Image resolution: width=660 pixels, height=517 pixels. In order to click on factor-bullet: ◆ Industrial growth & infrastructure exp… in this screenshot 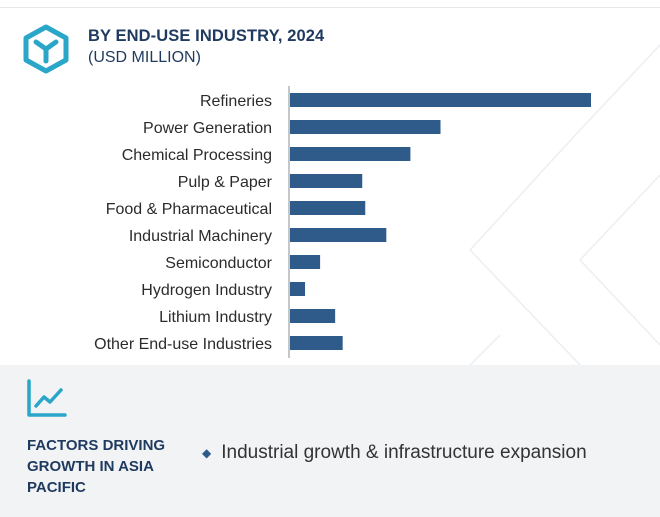, I will do `click(394, 453)`.